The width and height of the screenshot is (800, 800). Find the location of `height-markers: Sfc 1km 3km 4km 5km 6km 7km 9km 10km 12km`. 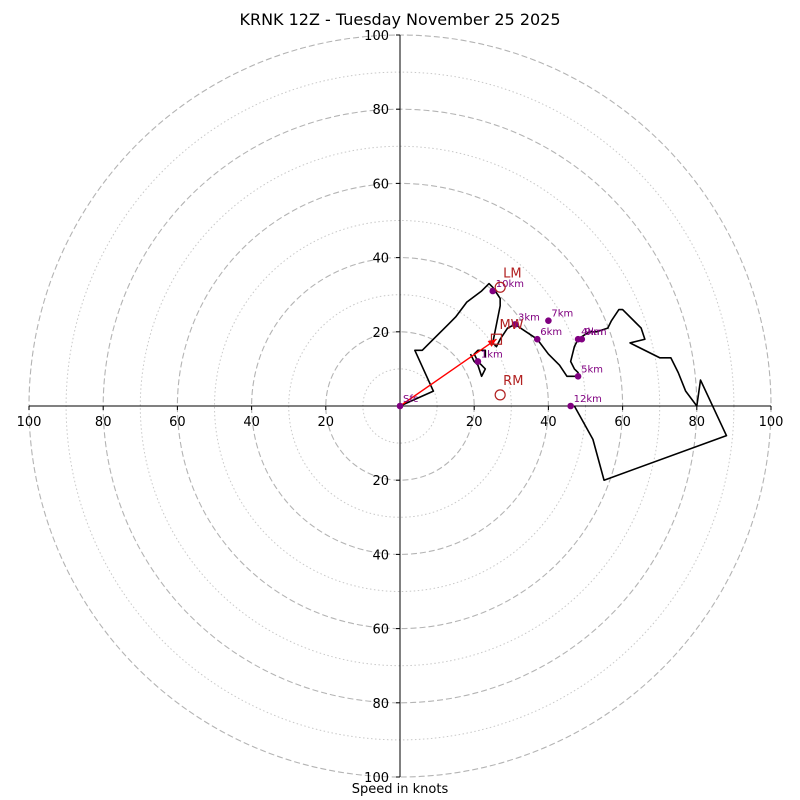

height-markers: Sfc 1km 3km 4km 5km 6km 7km 9km 10km 12km is located at coordinates (501, 344).